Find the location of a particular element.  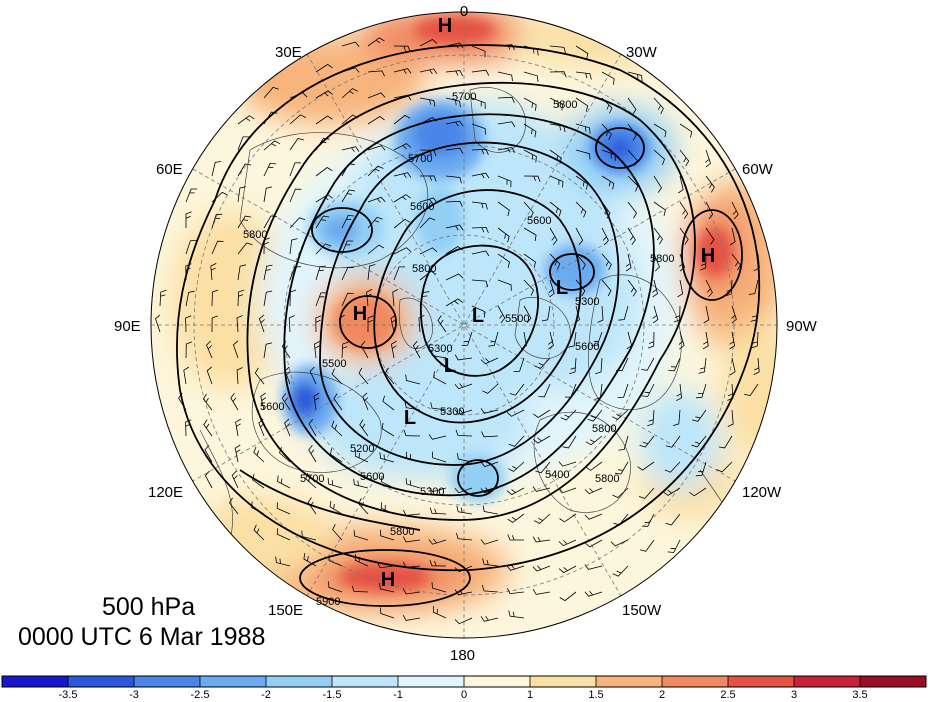

longitude-label-150e: 150E is located at coordinates (286, 610).